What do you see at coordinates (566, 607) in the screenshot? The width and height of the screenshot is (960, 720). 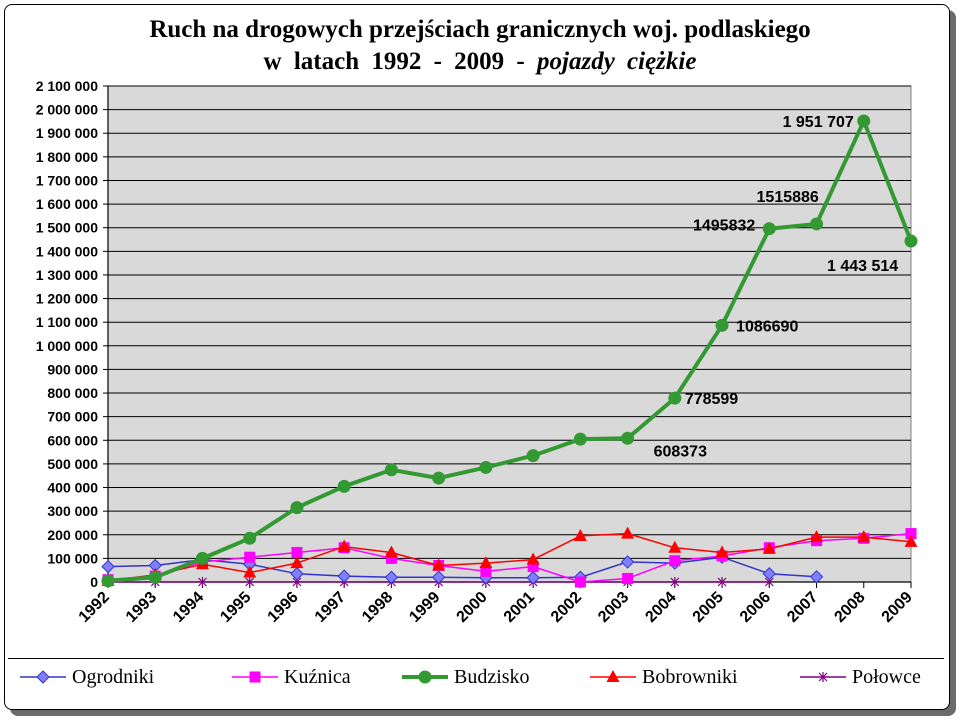 I see `x-tick-label: 2002` at bounding box center [566, 607].